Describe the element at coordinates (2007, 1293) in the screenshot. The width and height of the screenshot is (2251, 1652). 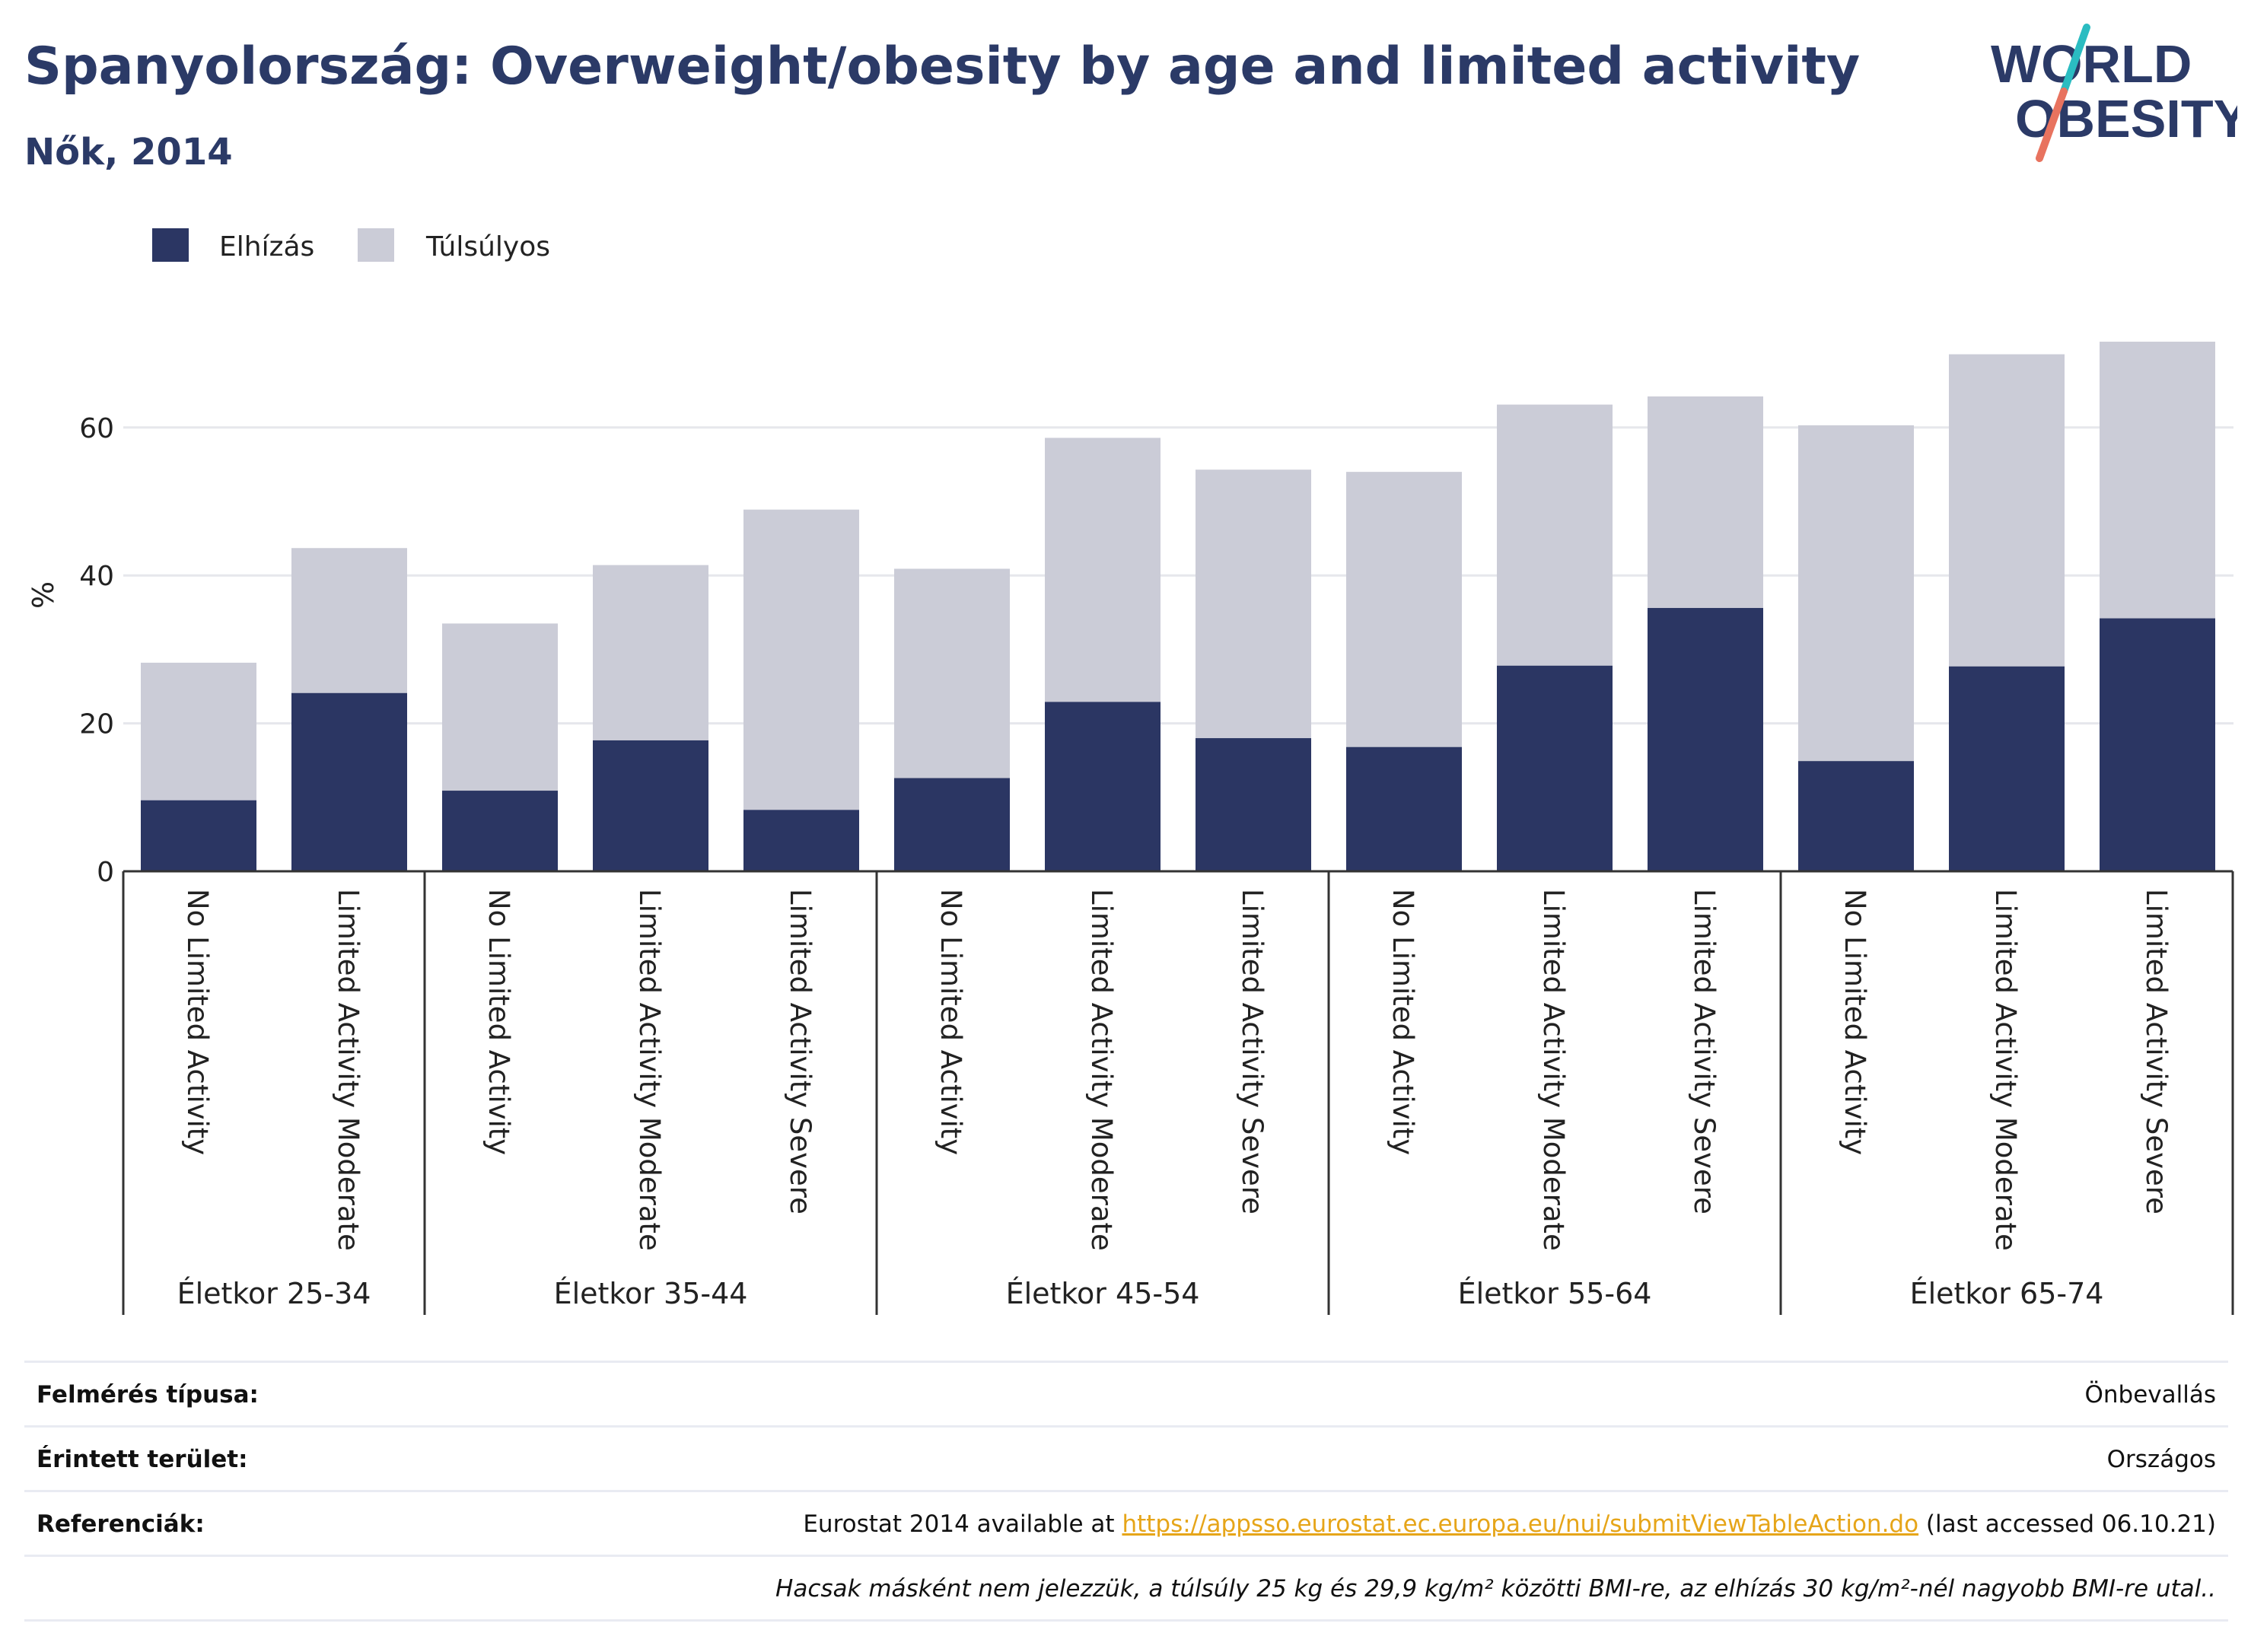
I see `x-group-label: Életkor 65-74` at that location.